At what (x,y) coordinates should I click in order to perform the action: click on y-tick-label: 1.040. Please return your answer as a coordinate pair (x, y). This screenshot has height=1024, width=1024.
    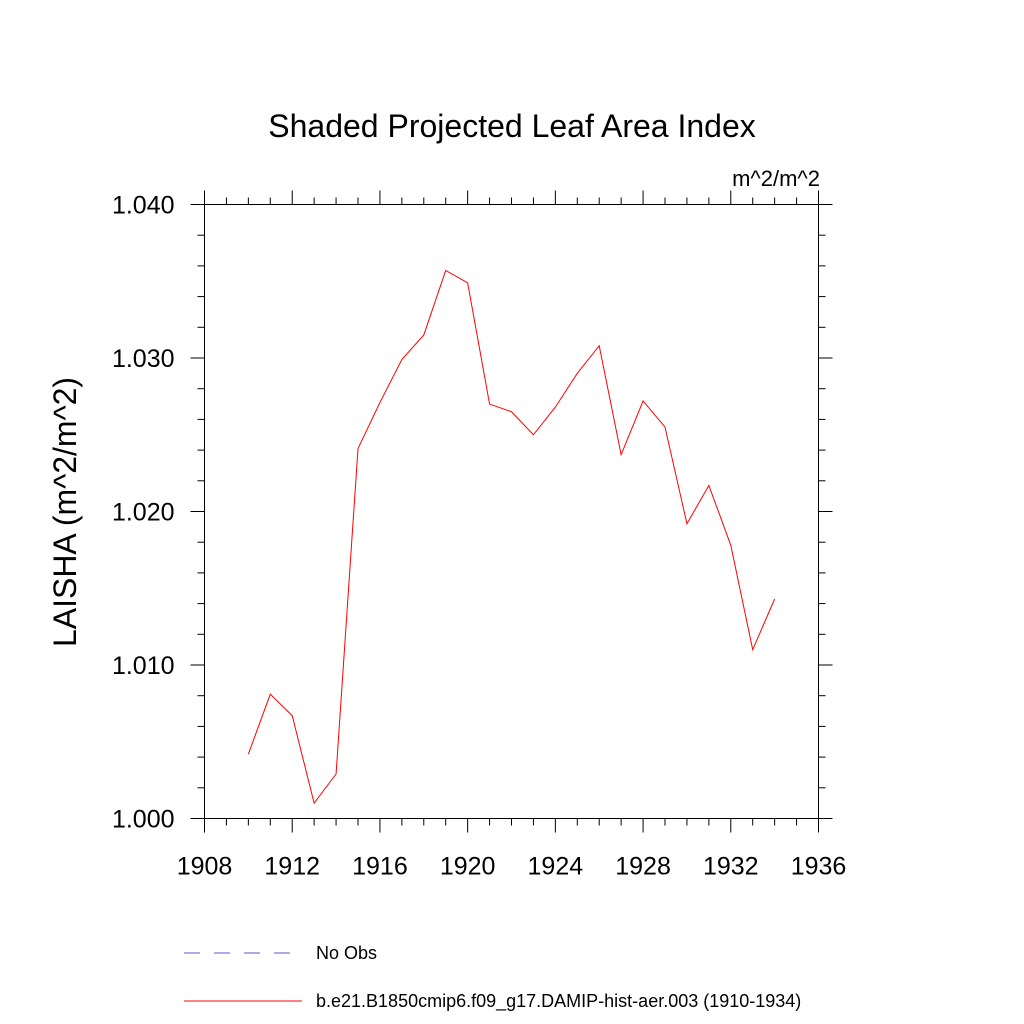
    Looking at the image, I should click on (143, 206).